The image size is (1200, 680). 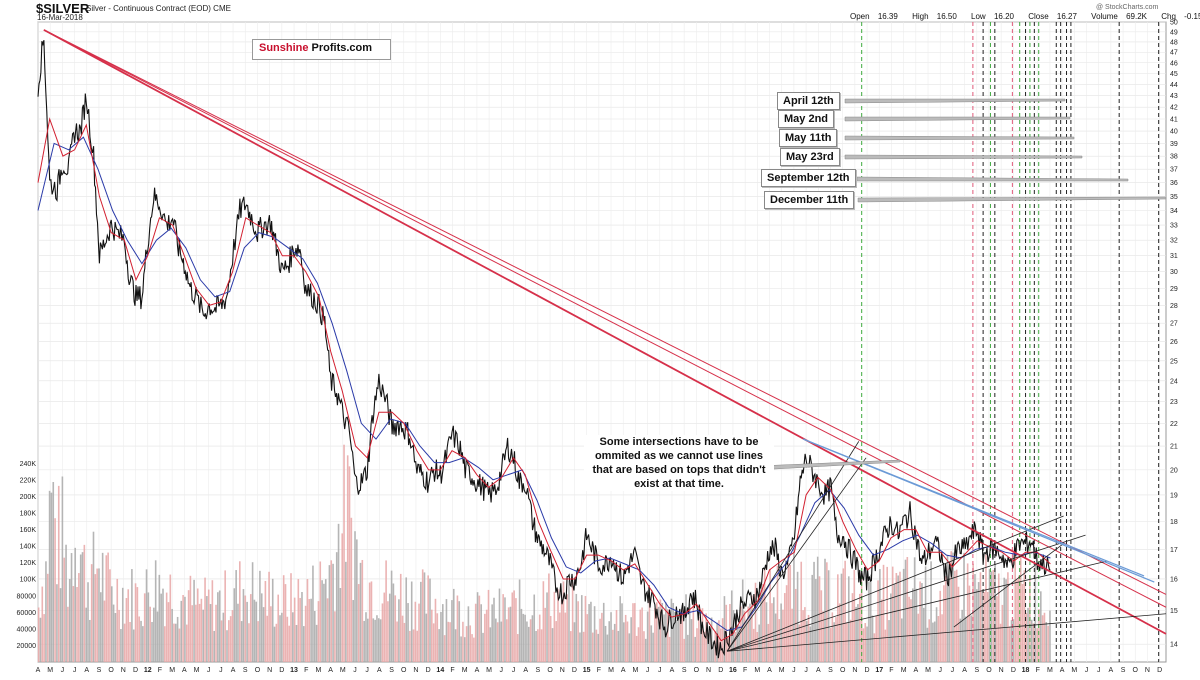 What do you see at coordinates (538, 670) in the screenshot?
I see `month-tick-label: S` at bounding box center [538, 670].